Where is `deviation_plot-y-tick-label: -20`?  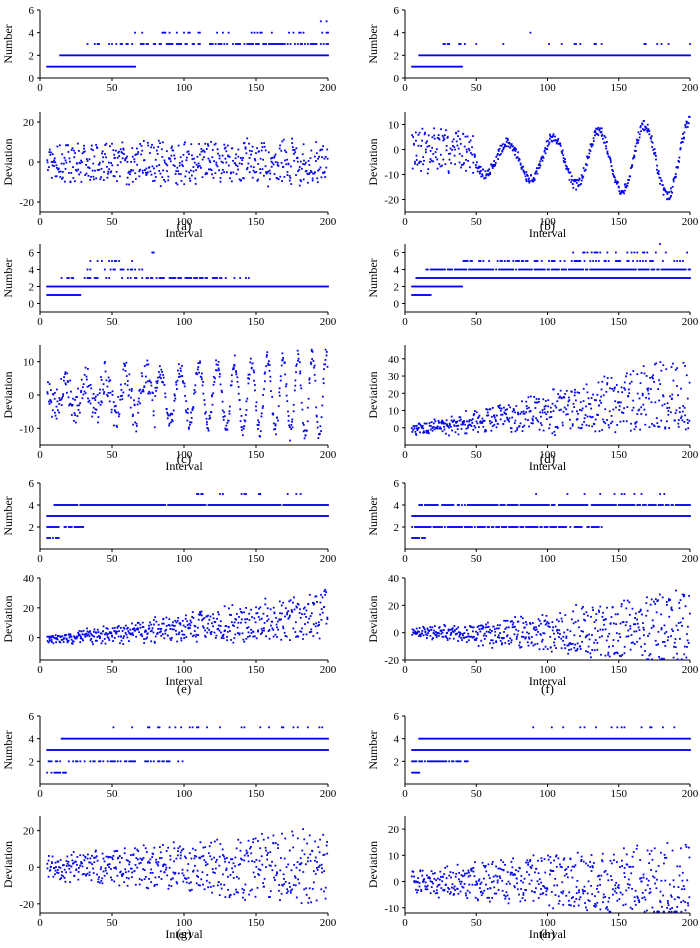
deviation_plot-y-tick-label: -20 is located at coordinates (26, 203).